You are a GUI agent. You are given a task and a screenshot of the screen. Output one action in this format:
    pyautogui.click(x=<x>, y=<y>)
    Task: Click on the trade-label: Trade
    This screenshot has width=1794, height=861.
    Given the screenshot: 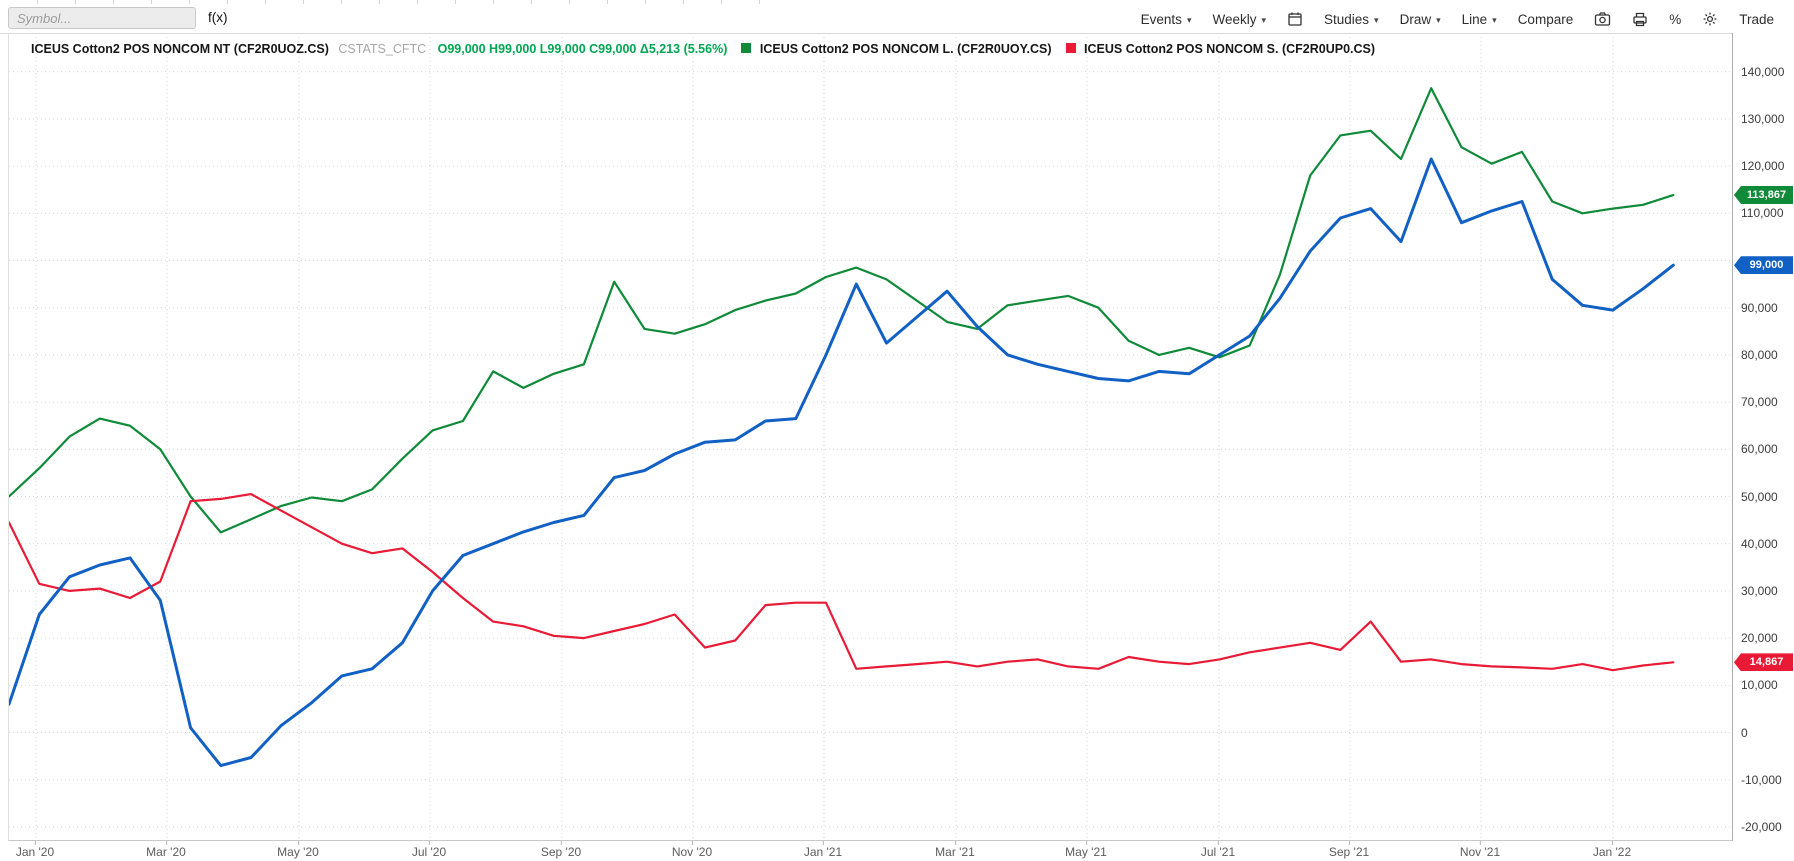 What is the action you would take?
    pyautogui.click(x=1756, y=19)
    